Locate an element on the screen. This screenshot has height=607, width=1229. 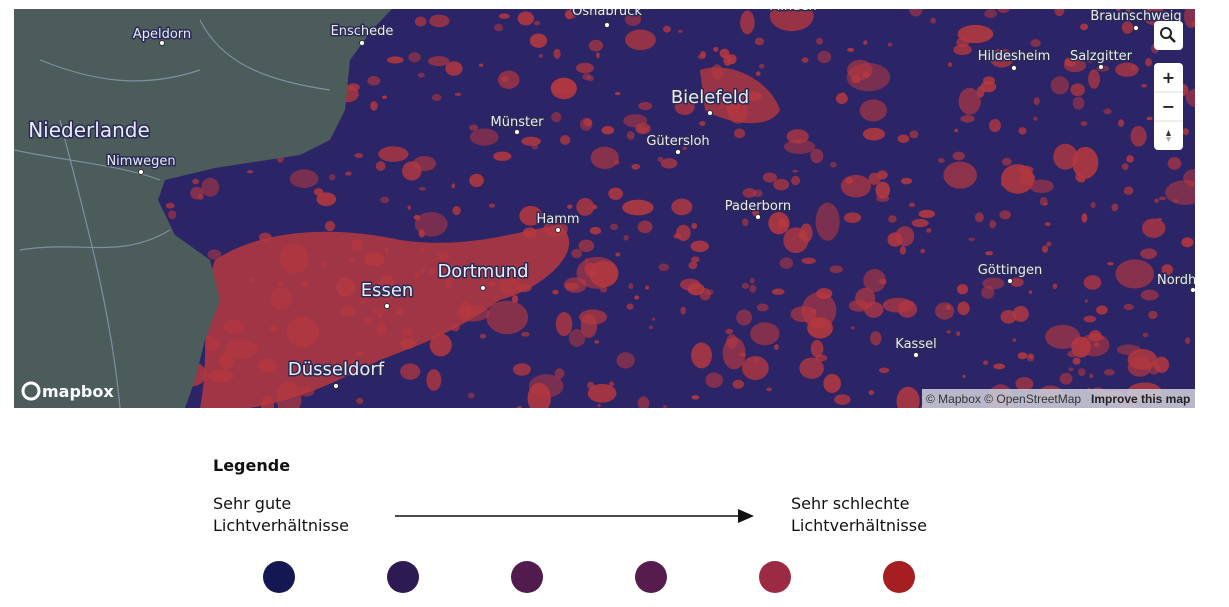
search-button is located at coordinates (1168, 35).